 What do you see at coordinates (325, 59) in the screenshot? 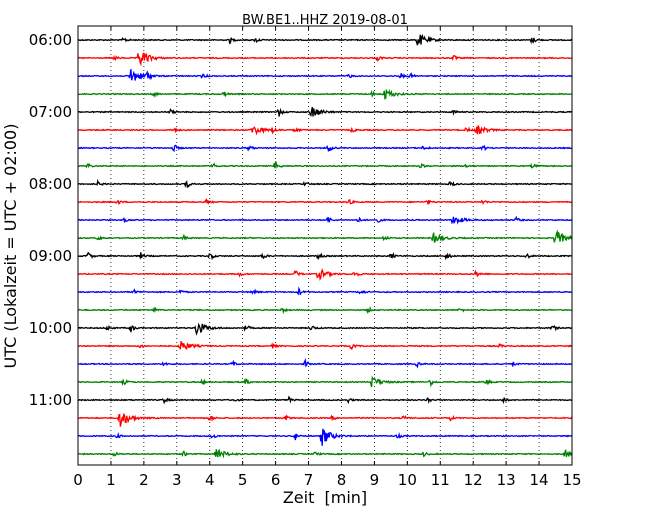
I see `trace-row-06:15` at bounding box center [325, 59].